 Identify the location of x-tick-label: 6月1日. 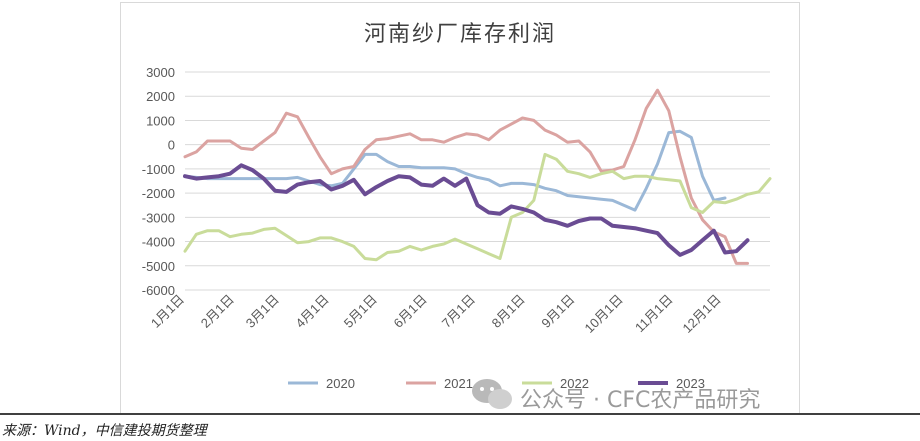
(410, 311).